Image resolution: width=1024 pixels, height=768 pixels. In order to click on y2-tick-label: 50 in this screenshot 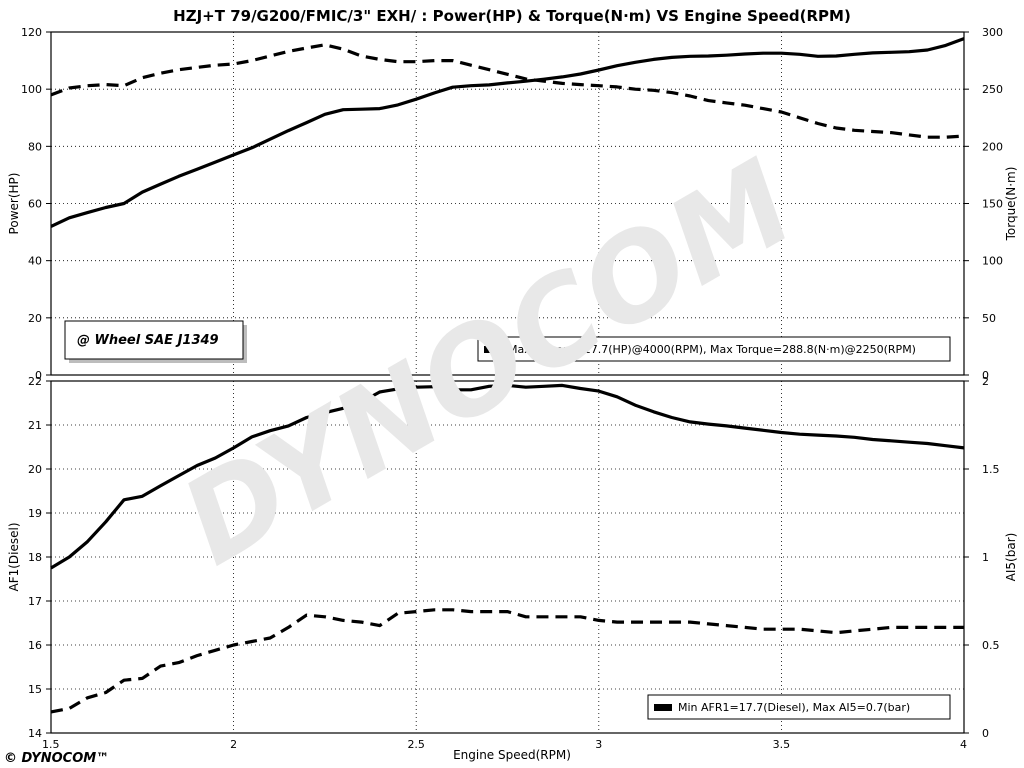, I will do `click(989, 318)`.